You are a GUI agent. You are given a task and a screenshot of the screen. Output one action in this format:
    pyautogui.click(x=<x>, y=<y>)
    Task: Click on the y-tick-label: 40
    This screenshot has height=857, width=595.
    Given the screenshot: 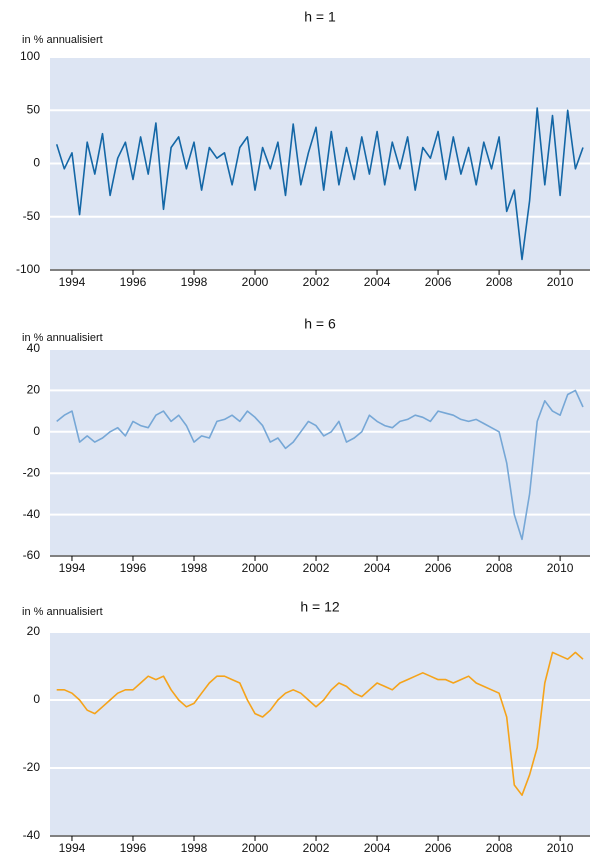 What is the action you would take?
    pyautogui.click(x=34, y=348)
    